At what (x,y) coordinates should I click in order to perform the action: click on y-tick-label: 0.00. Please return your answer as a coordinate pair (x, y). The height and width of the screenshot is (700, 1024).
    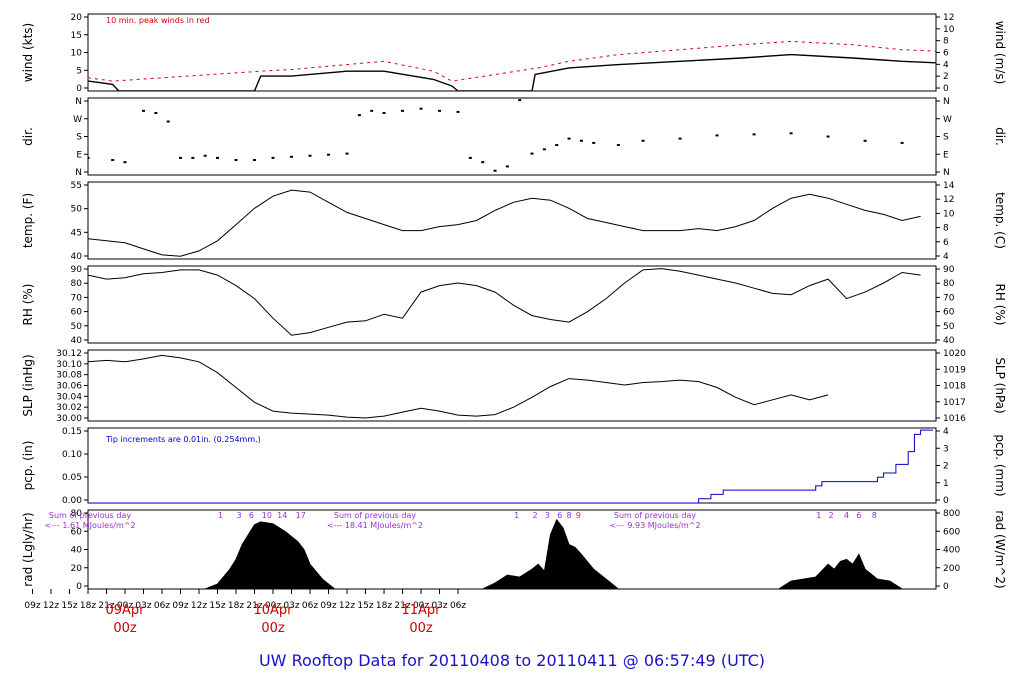
    Looking at the image, I should click on (72, 501).